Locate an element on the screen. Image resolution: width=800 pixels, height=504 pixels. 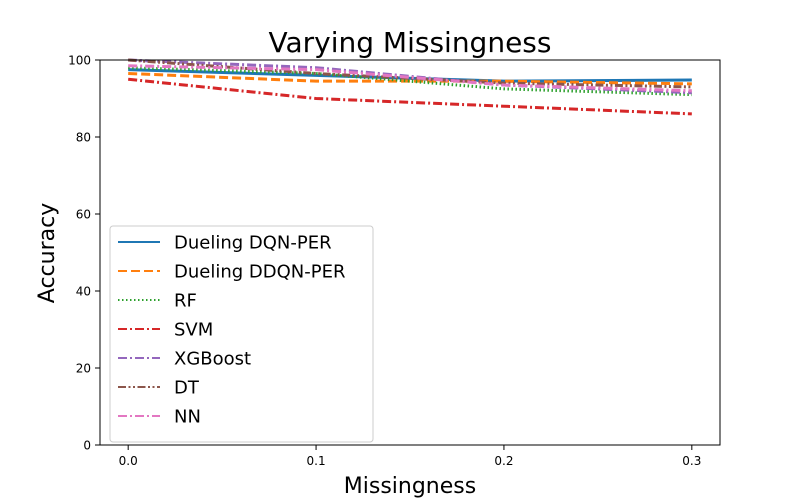
legend-label: NN is located at coordinates (187, 417).